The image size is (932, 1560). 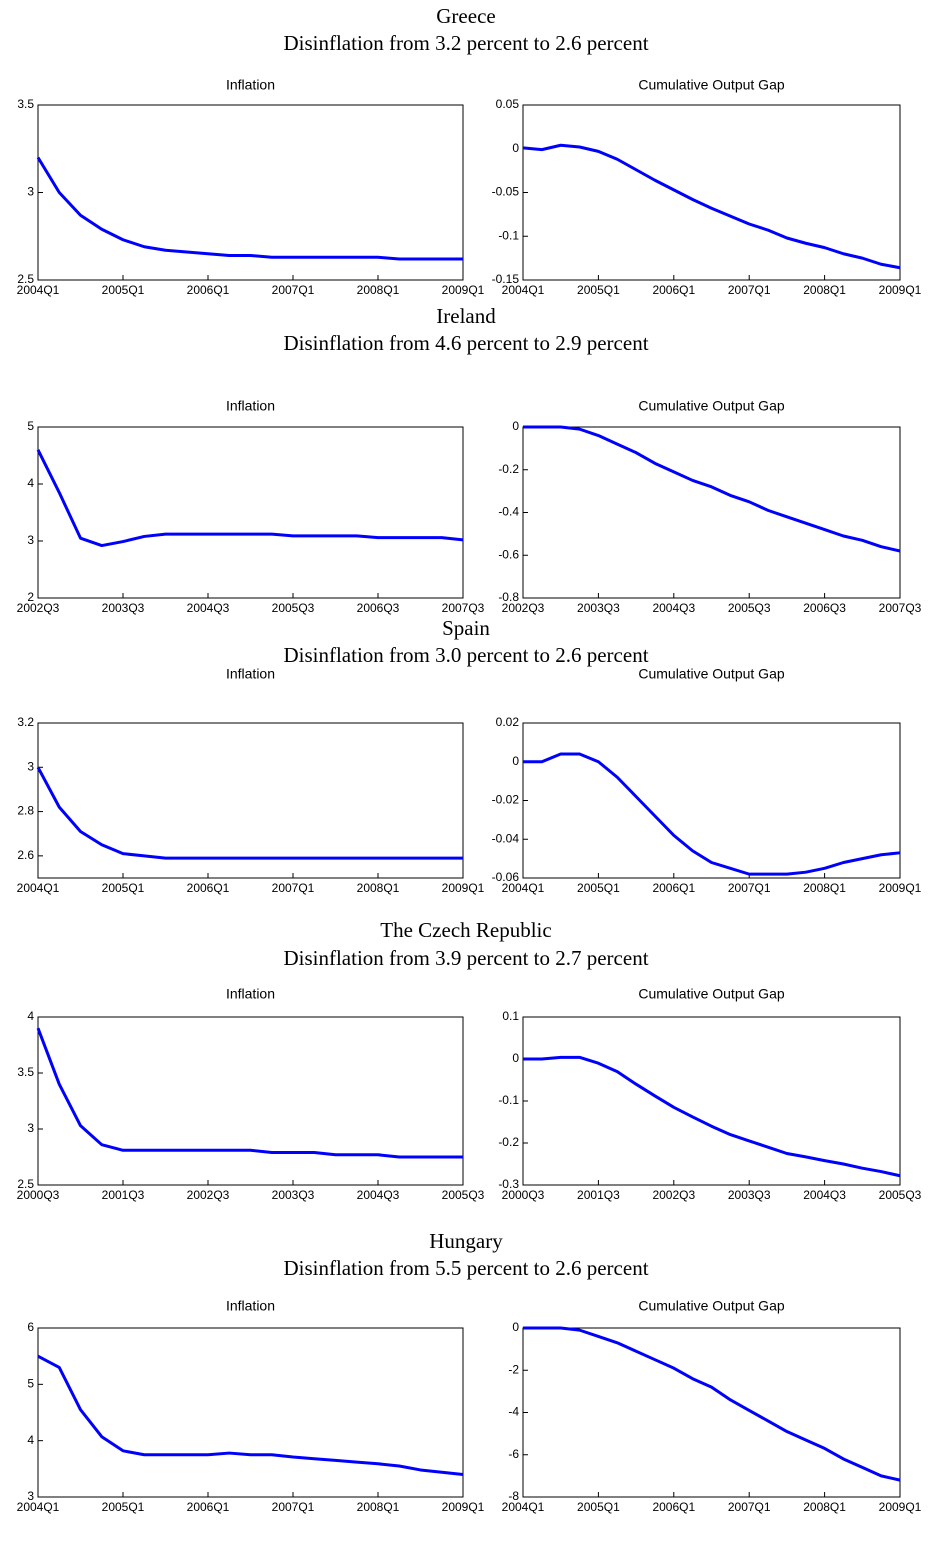 What do you see at coordinates (508, 1184) in the screenshot?
I see `y-tick-label: -0.3` at bounding box center [508, 1184].